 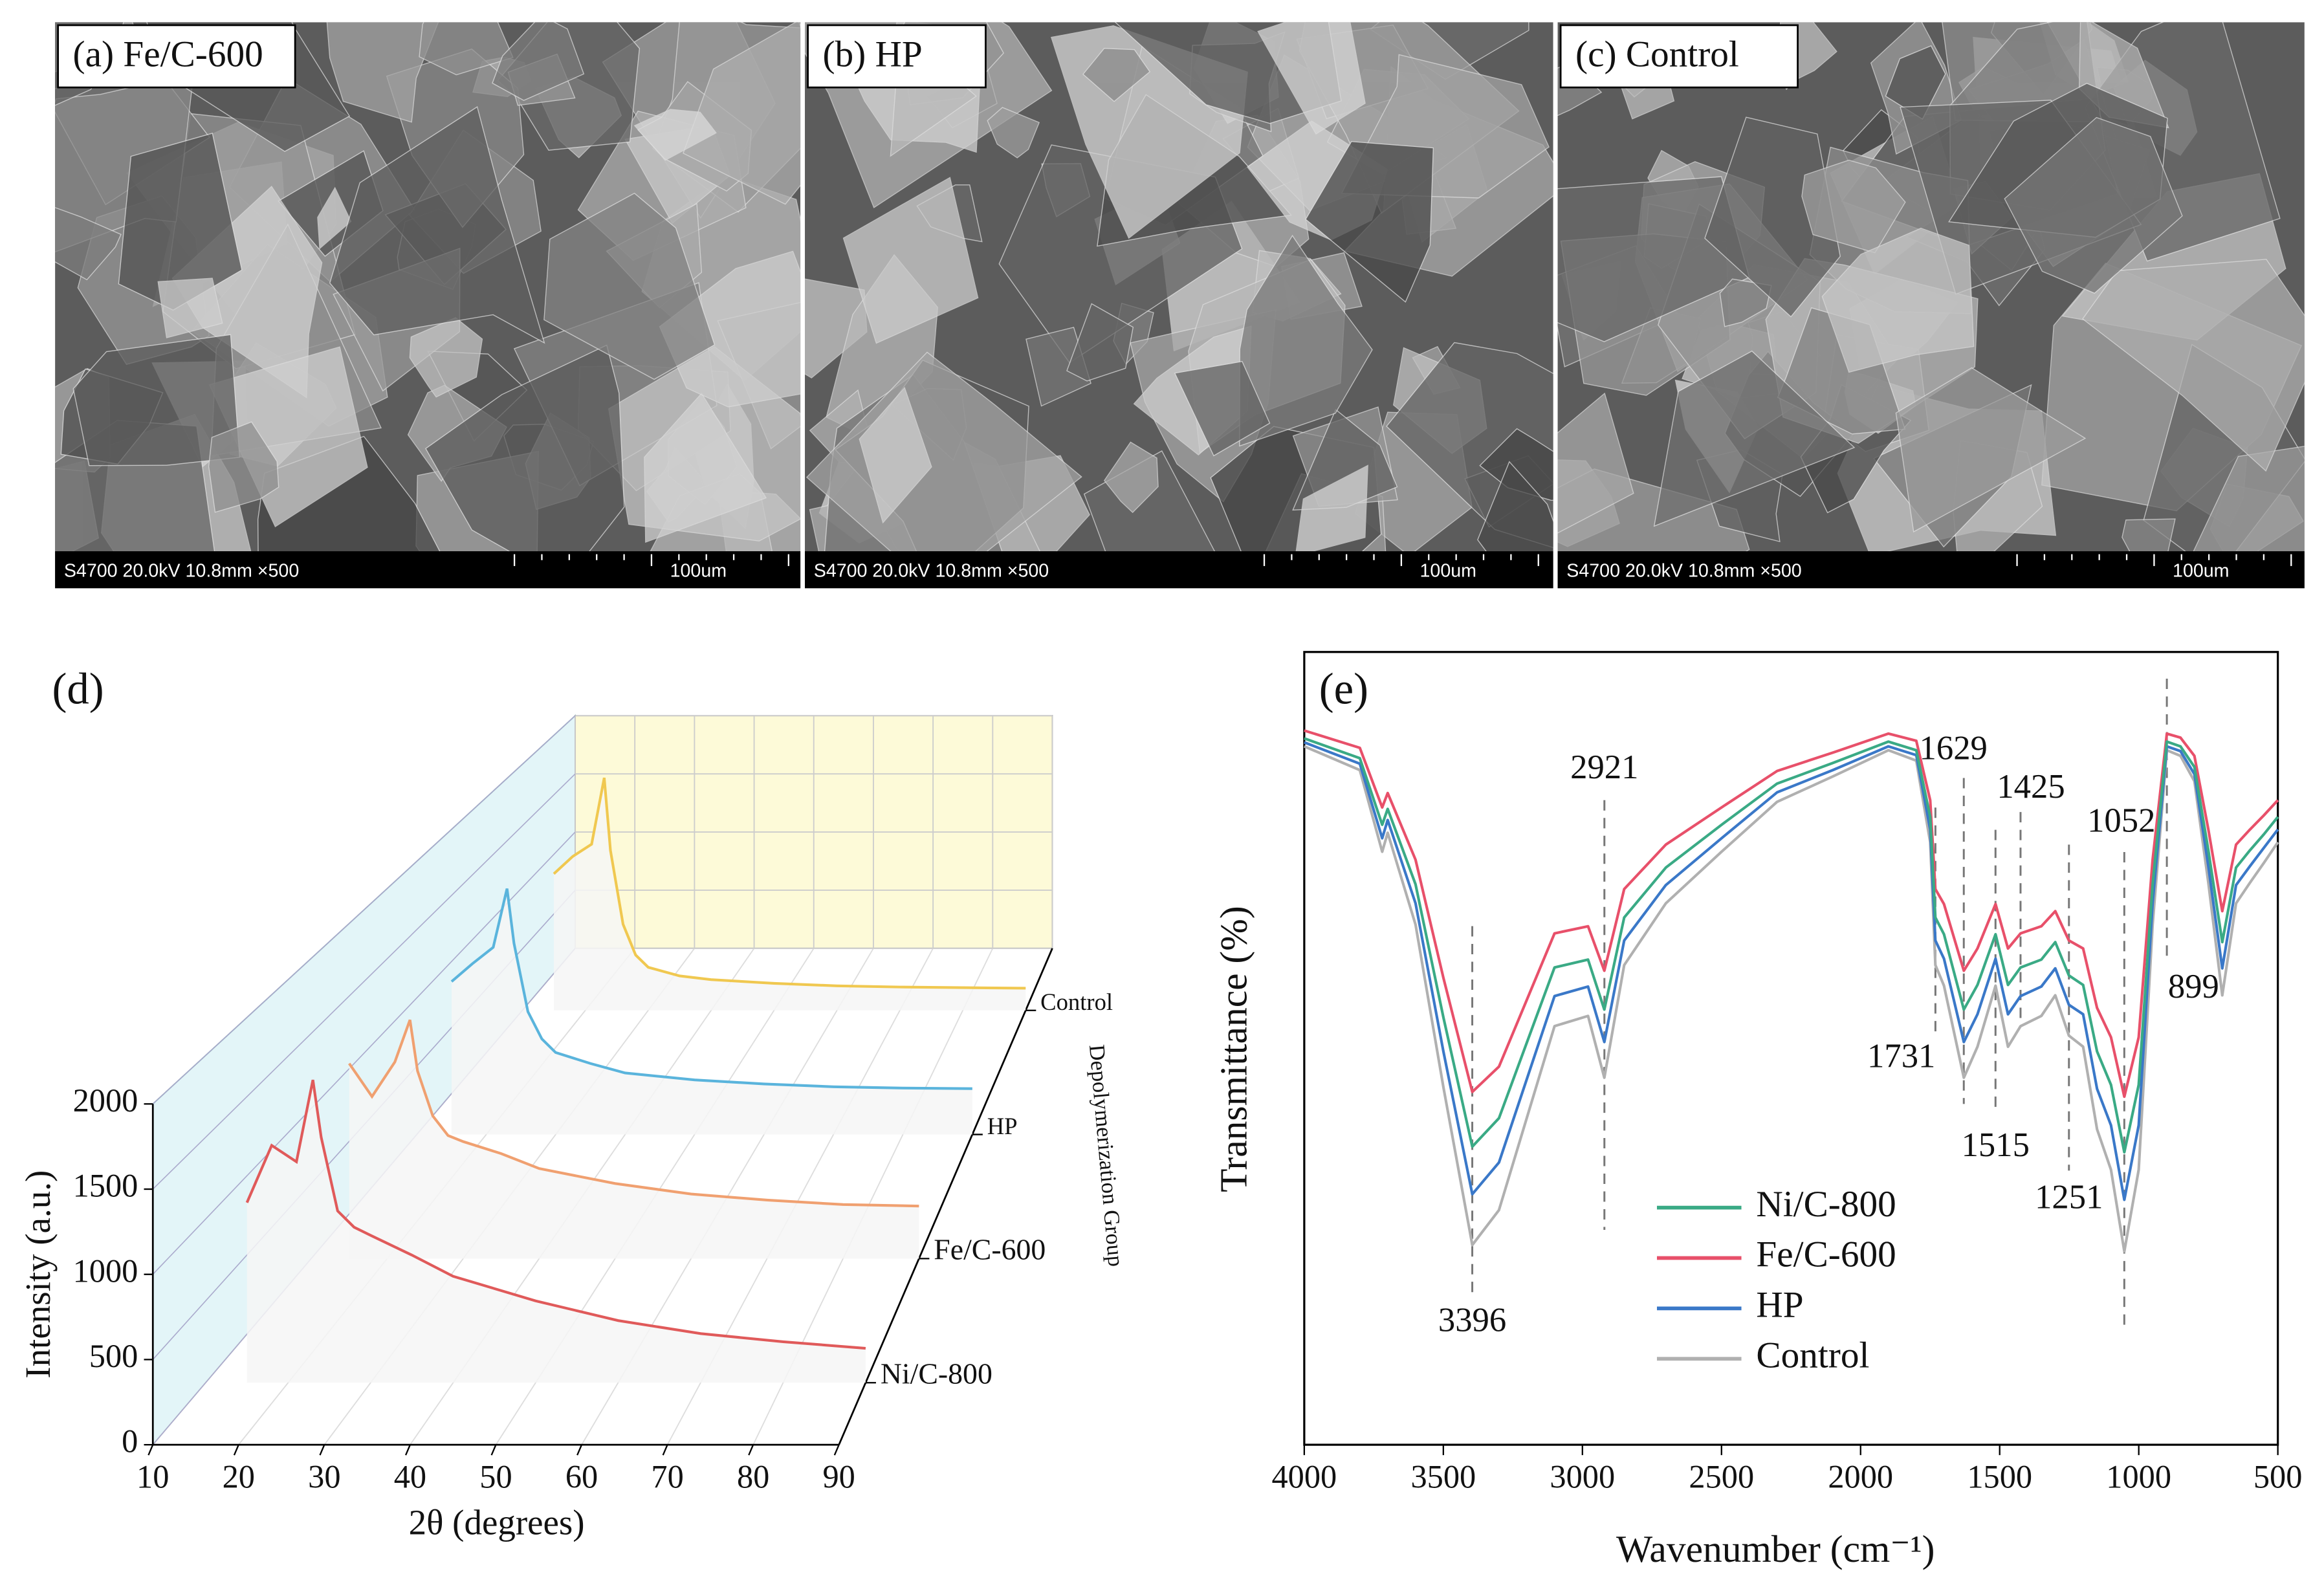 What do you see at coordinates (839, 1477) in the screenshot?
I see `x-tick-label: 90` at bounding box center [839, 1477].